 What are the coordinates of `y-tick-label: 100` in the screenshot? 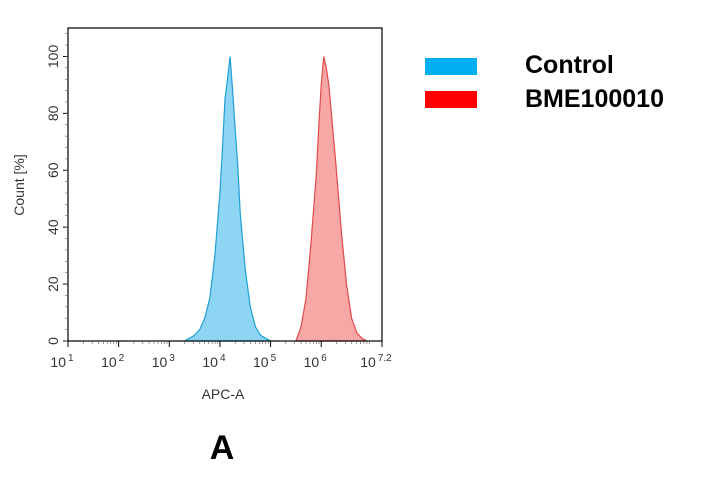 It's located at (53, 57).